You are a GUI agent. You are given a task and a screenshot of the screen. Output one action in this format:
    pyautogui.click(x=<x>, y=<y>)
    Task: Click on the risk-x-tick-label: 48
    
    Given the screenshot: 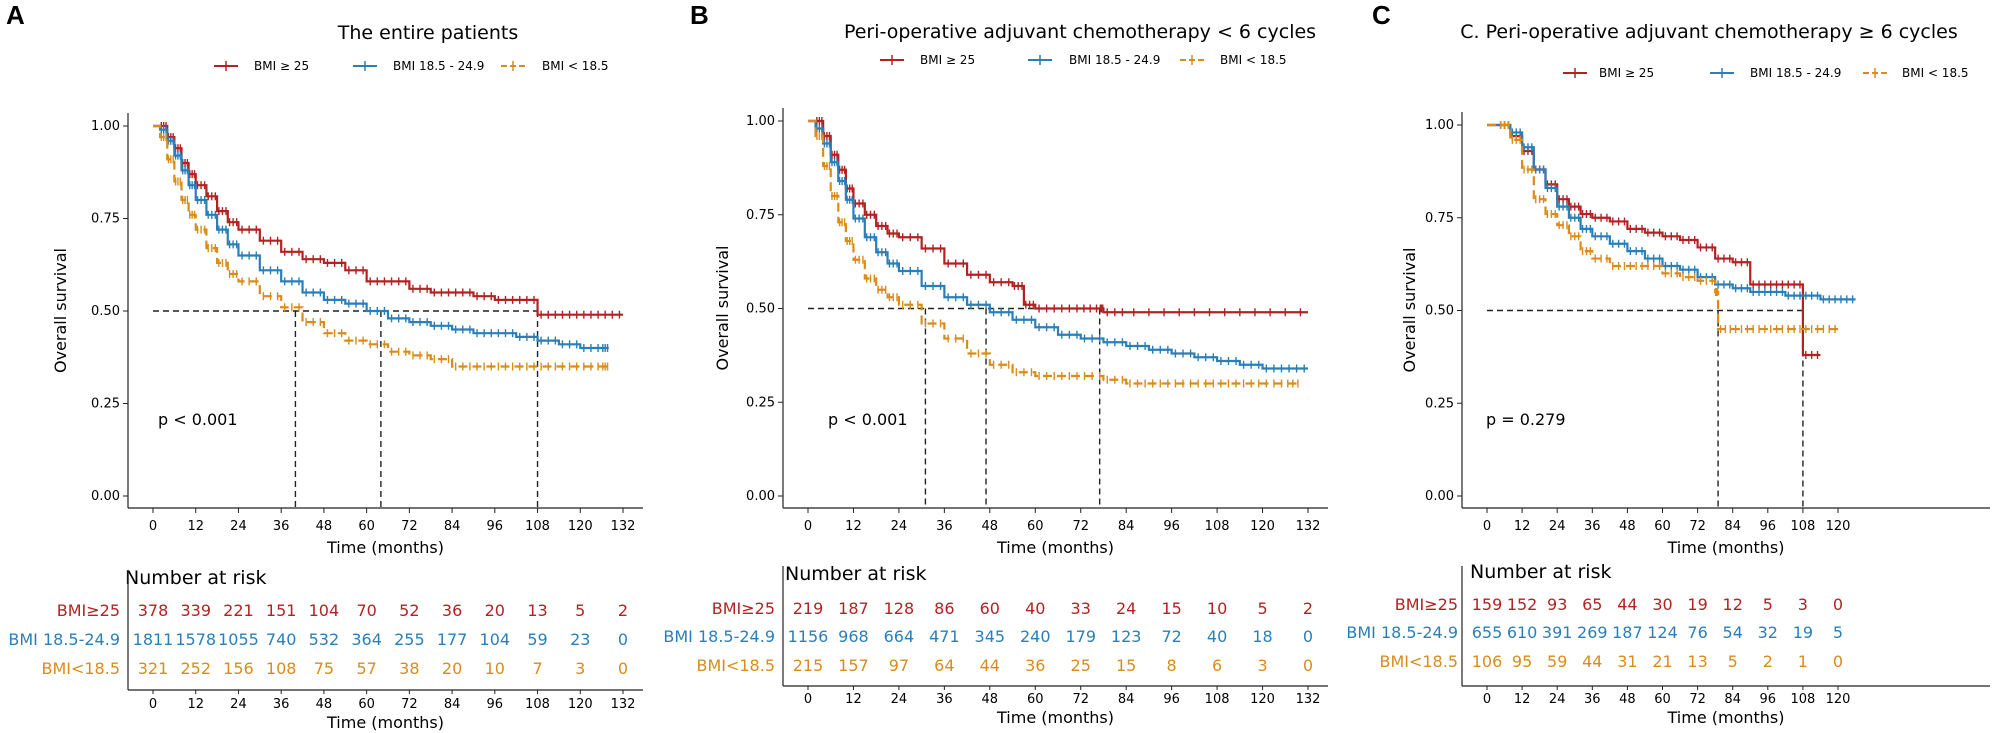 What is the action you would take?
    pyautogui.click(x=324, y=704)
    